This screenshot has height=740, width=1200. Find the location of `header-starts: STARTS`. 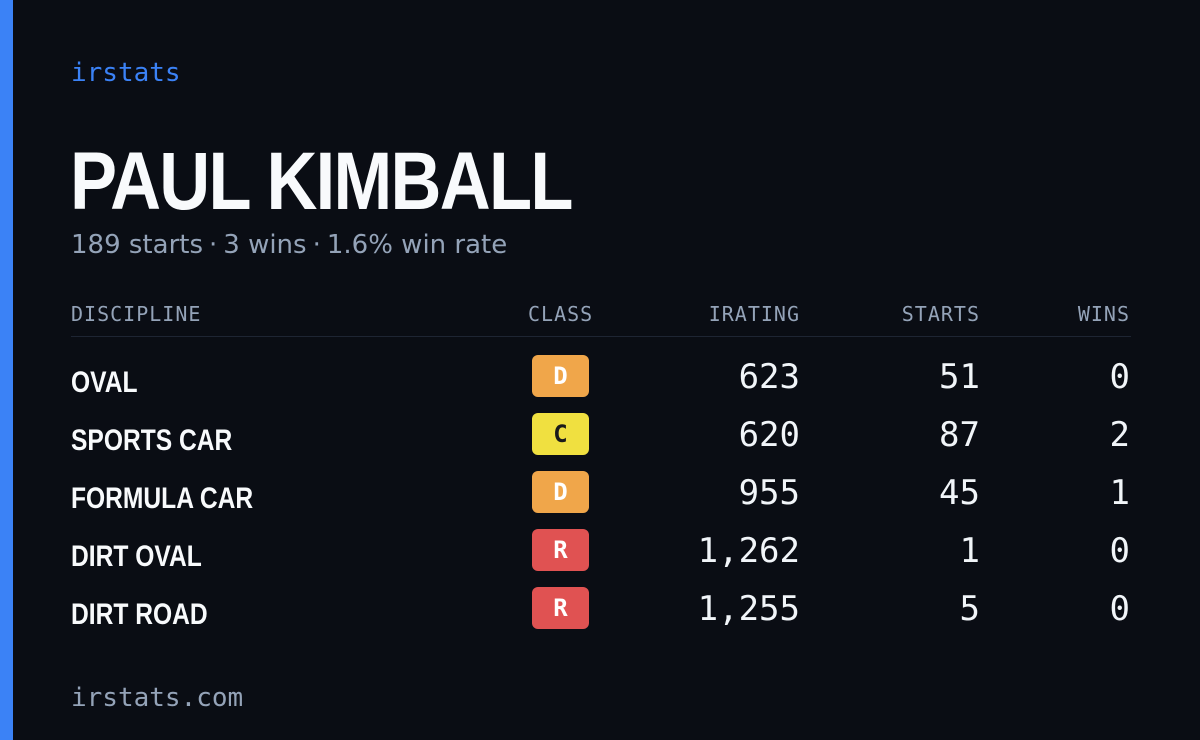

header-starts: STARTS is located at coordinates (940, 314).